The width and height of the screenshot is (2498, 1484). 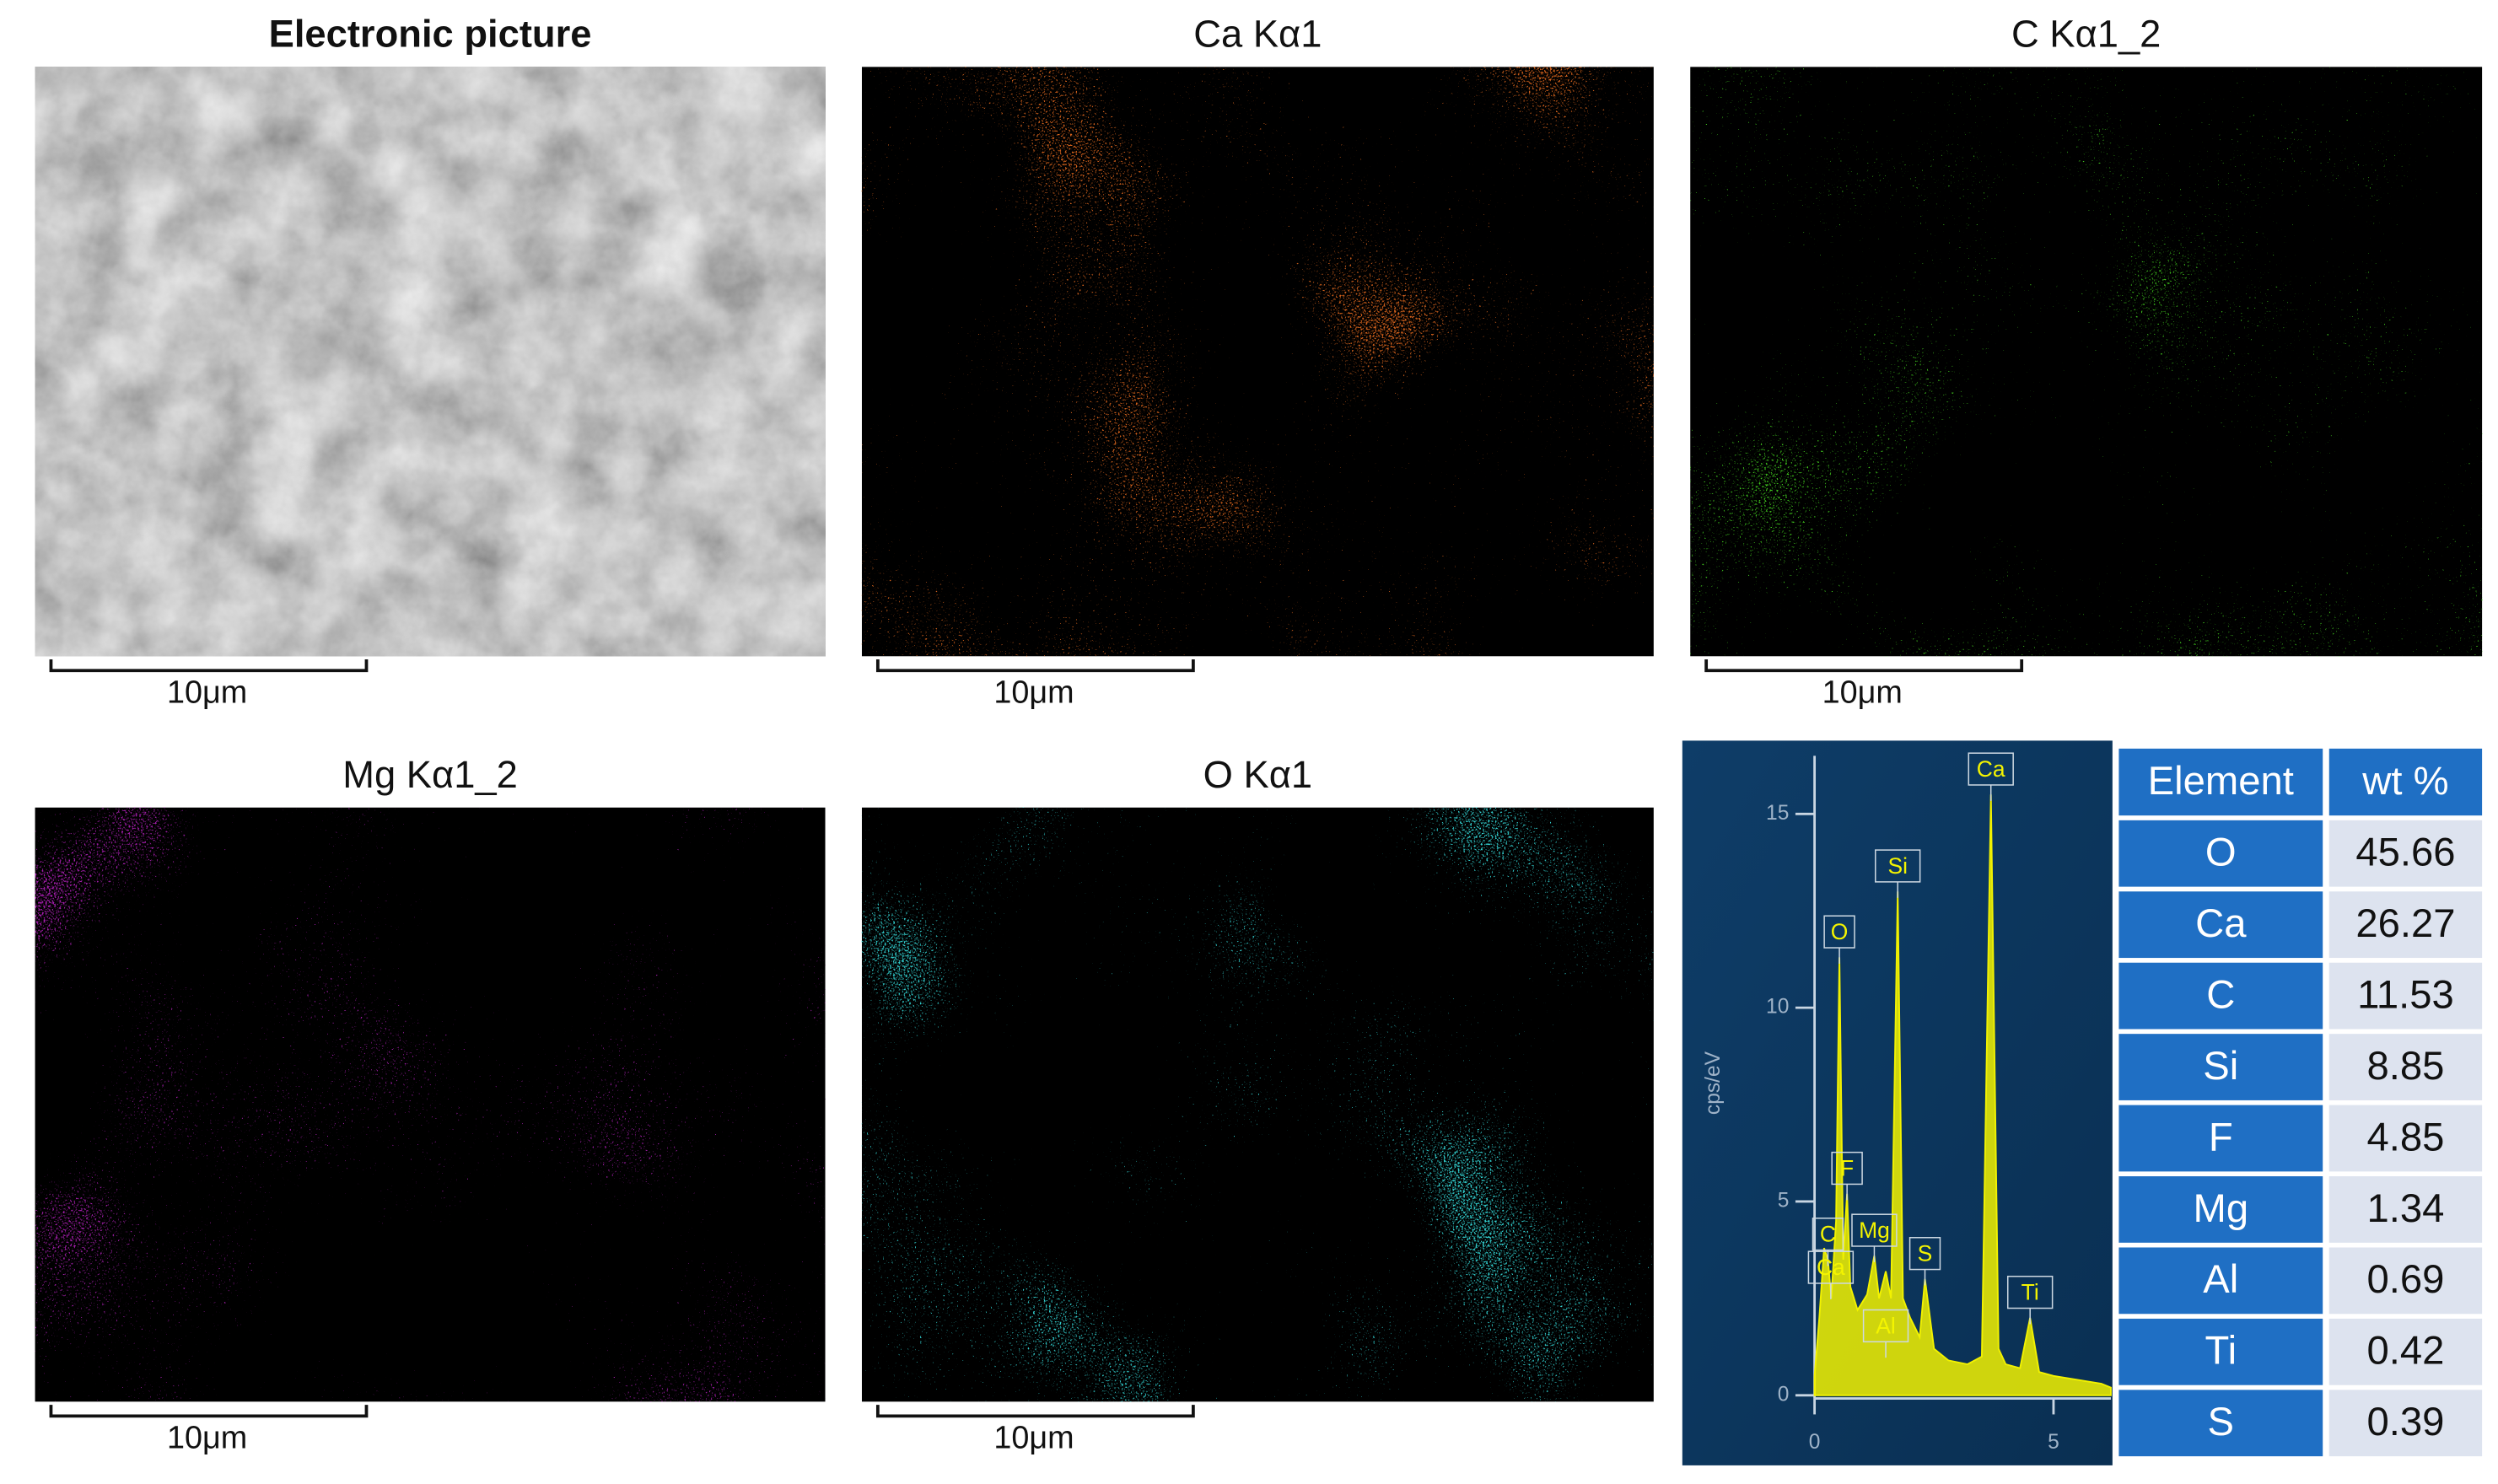 What do you see at coordinates (430, 33) in the screenshot?
I see `panel-title: Electronic picture` at bounding box center [430, 33].